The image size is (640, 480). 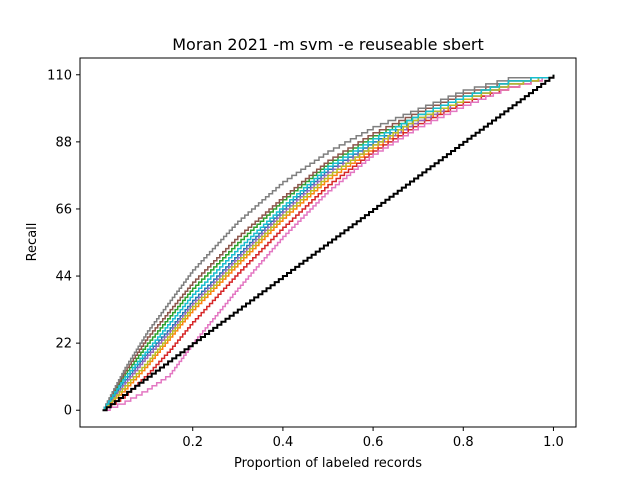 I want to click on y-axis-label: Recall, so click(x=32, y=242).